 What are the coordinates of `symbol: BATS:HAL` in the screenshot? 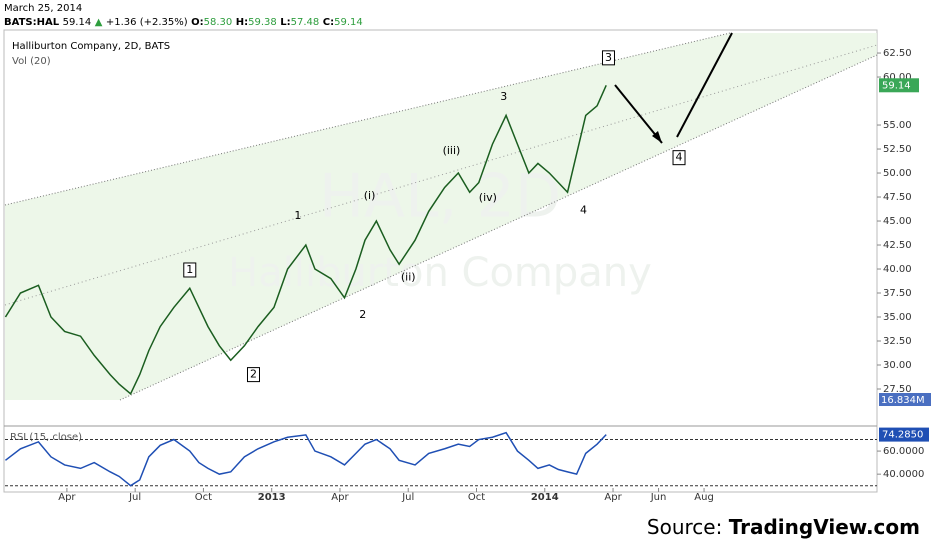 It's located at (32, 22).